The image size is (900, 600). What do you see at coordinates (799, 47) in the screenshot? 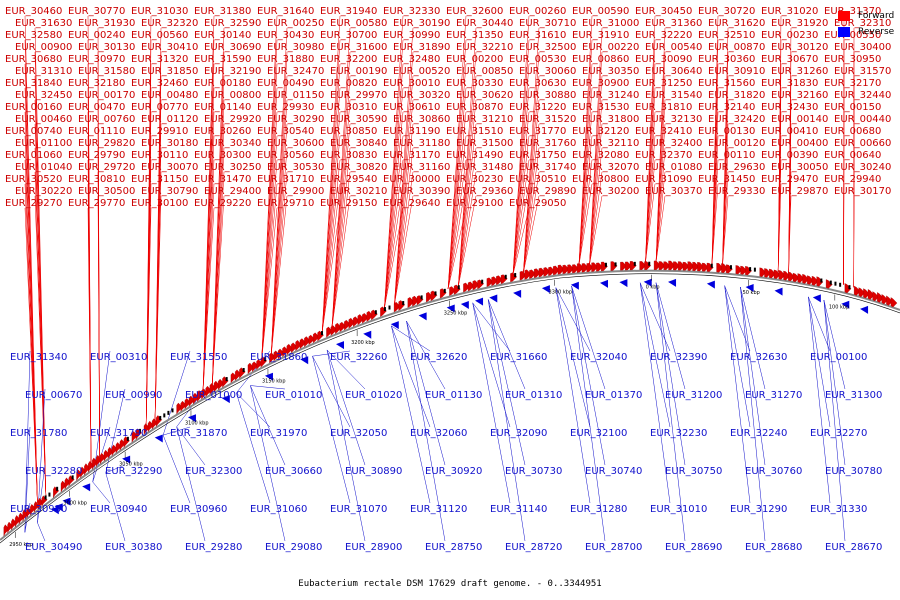
I see `forward-gene-label: EUR_30120` at bounding box center [799, 47].